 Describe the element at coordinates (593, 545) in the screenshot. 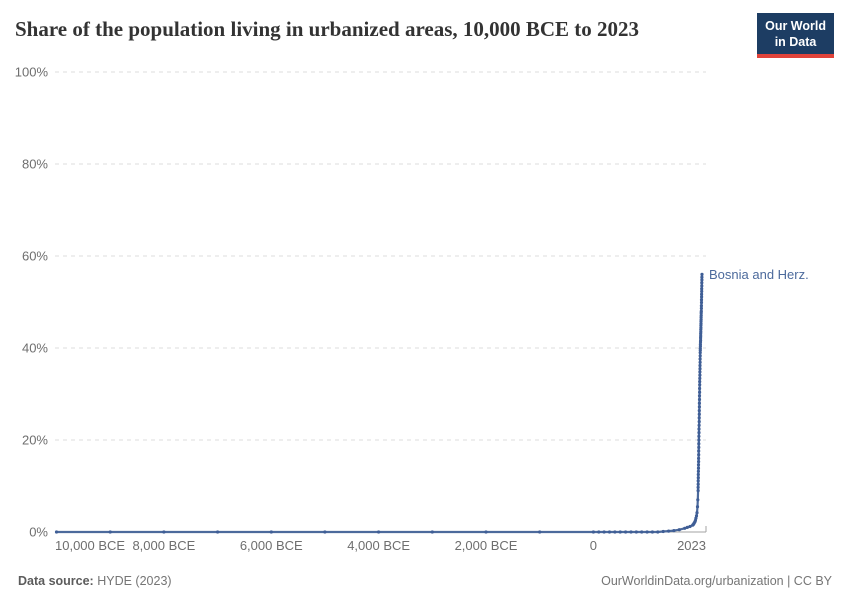

I see `x-tick-label: 0` at that location.